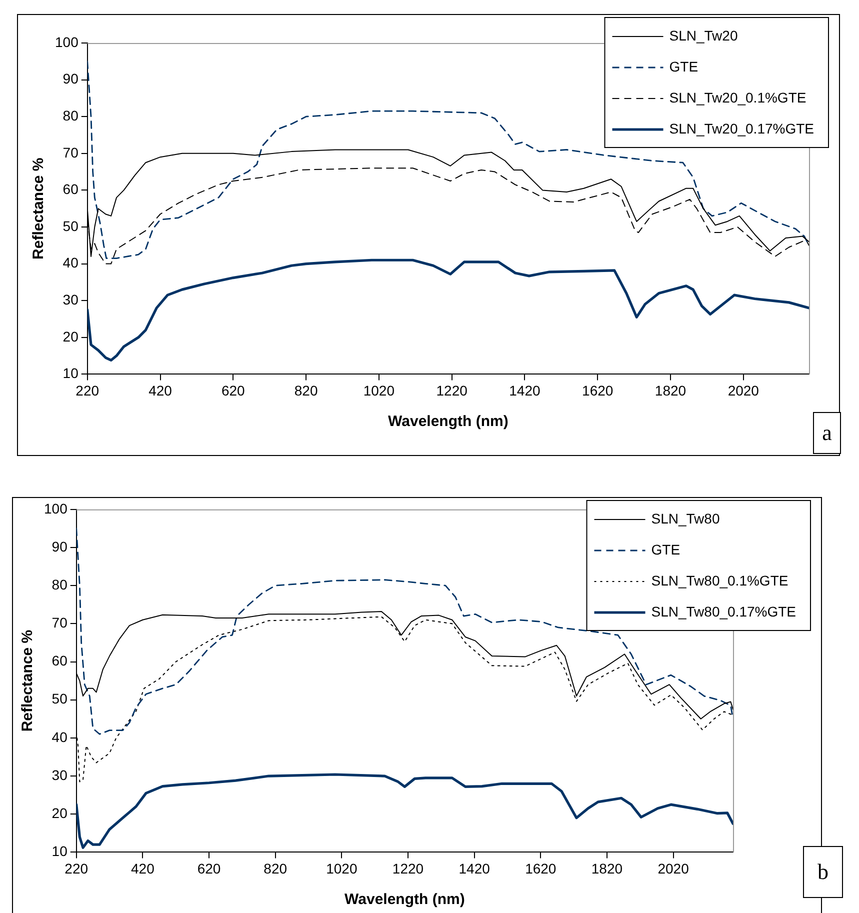 Image resolution: width=859 pixels, height=913 pixels. Describe the element at coordinates (741, 128) in the screenshot. I see `legend-label: SLN_Tw20_0.17%GTE` at that location.